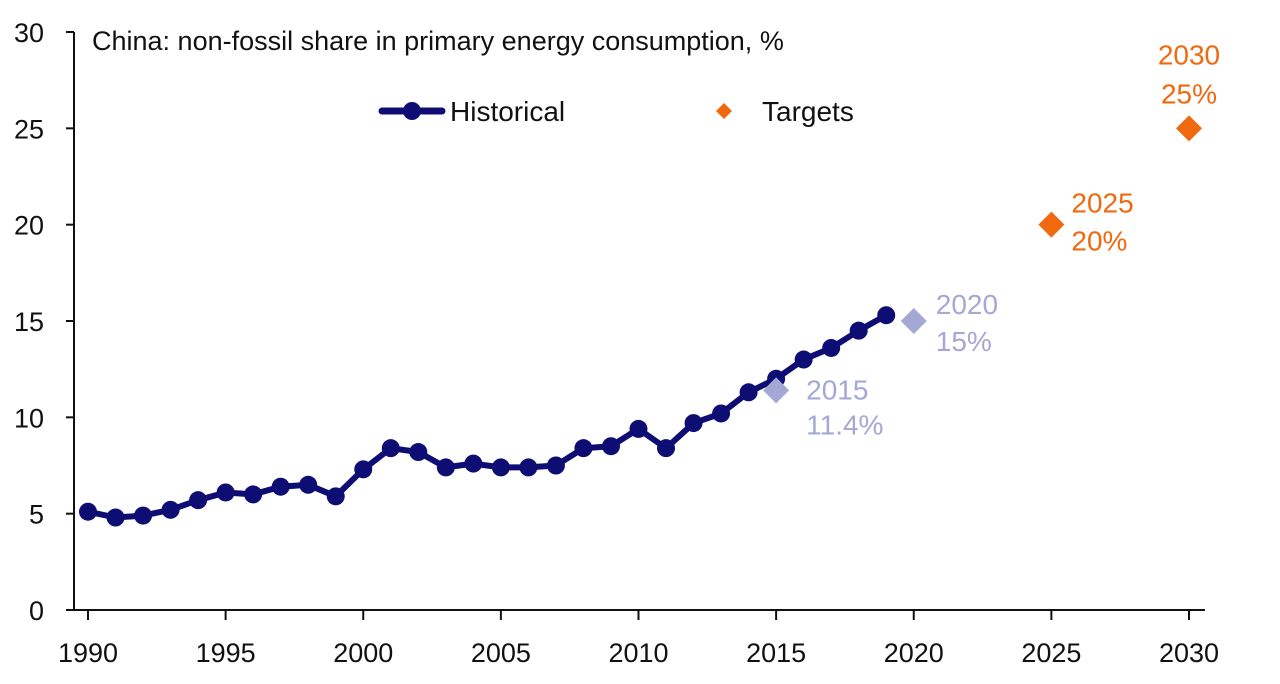  I want to click on x-tick-label: 1995, so click(226, 653).